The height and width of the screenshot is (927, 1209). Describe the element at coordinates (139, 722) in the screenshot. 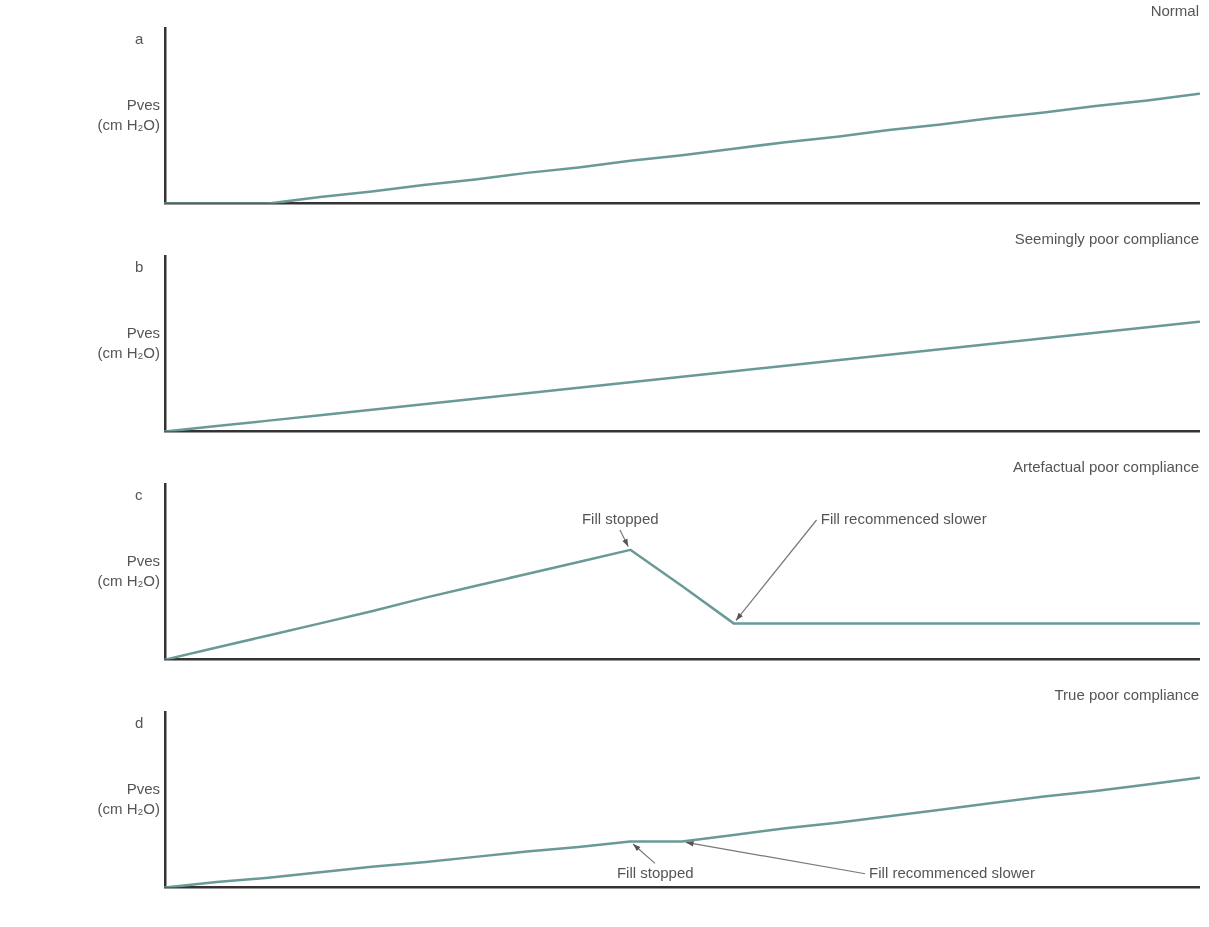

I see `chart-title: d` at that location.